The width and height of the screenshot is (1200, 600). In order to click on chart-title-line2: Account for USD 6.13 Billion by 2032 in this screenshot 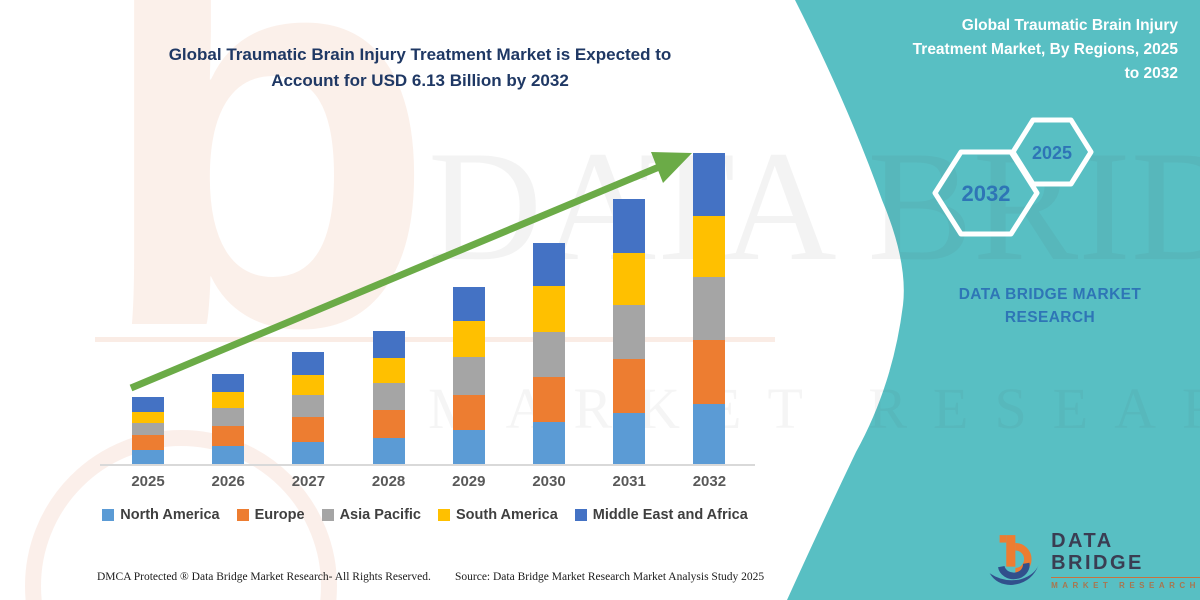, I will do `click(420, 80)`.